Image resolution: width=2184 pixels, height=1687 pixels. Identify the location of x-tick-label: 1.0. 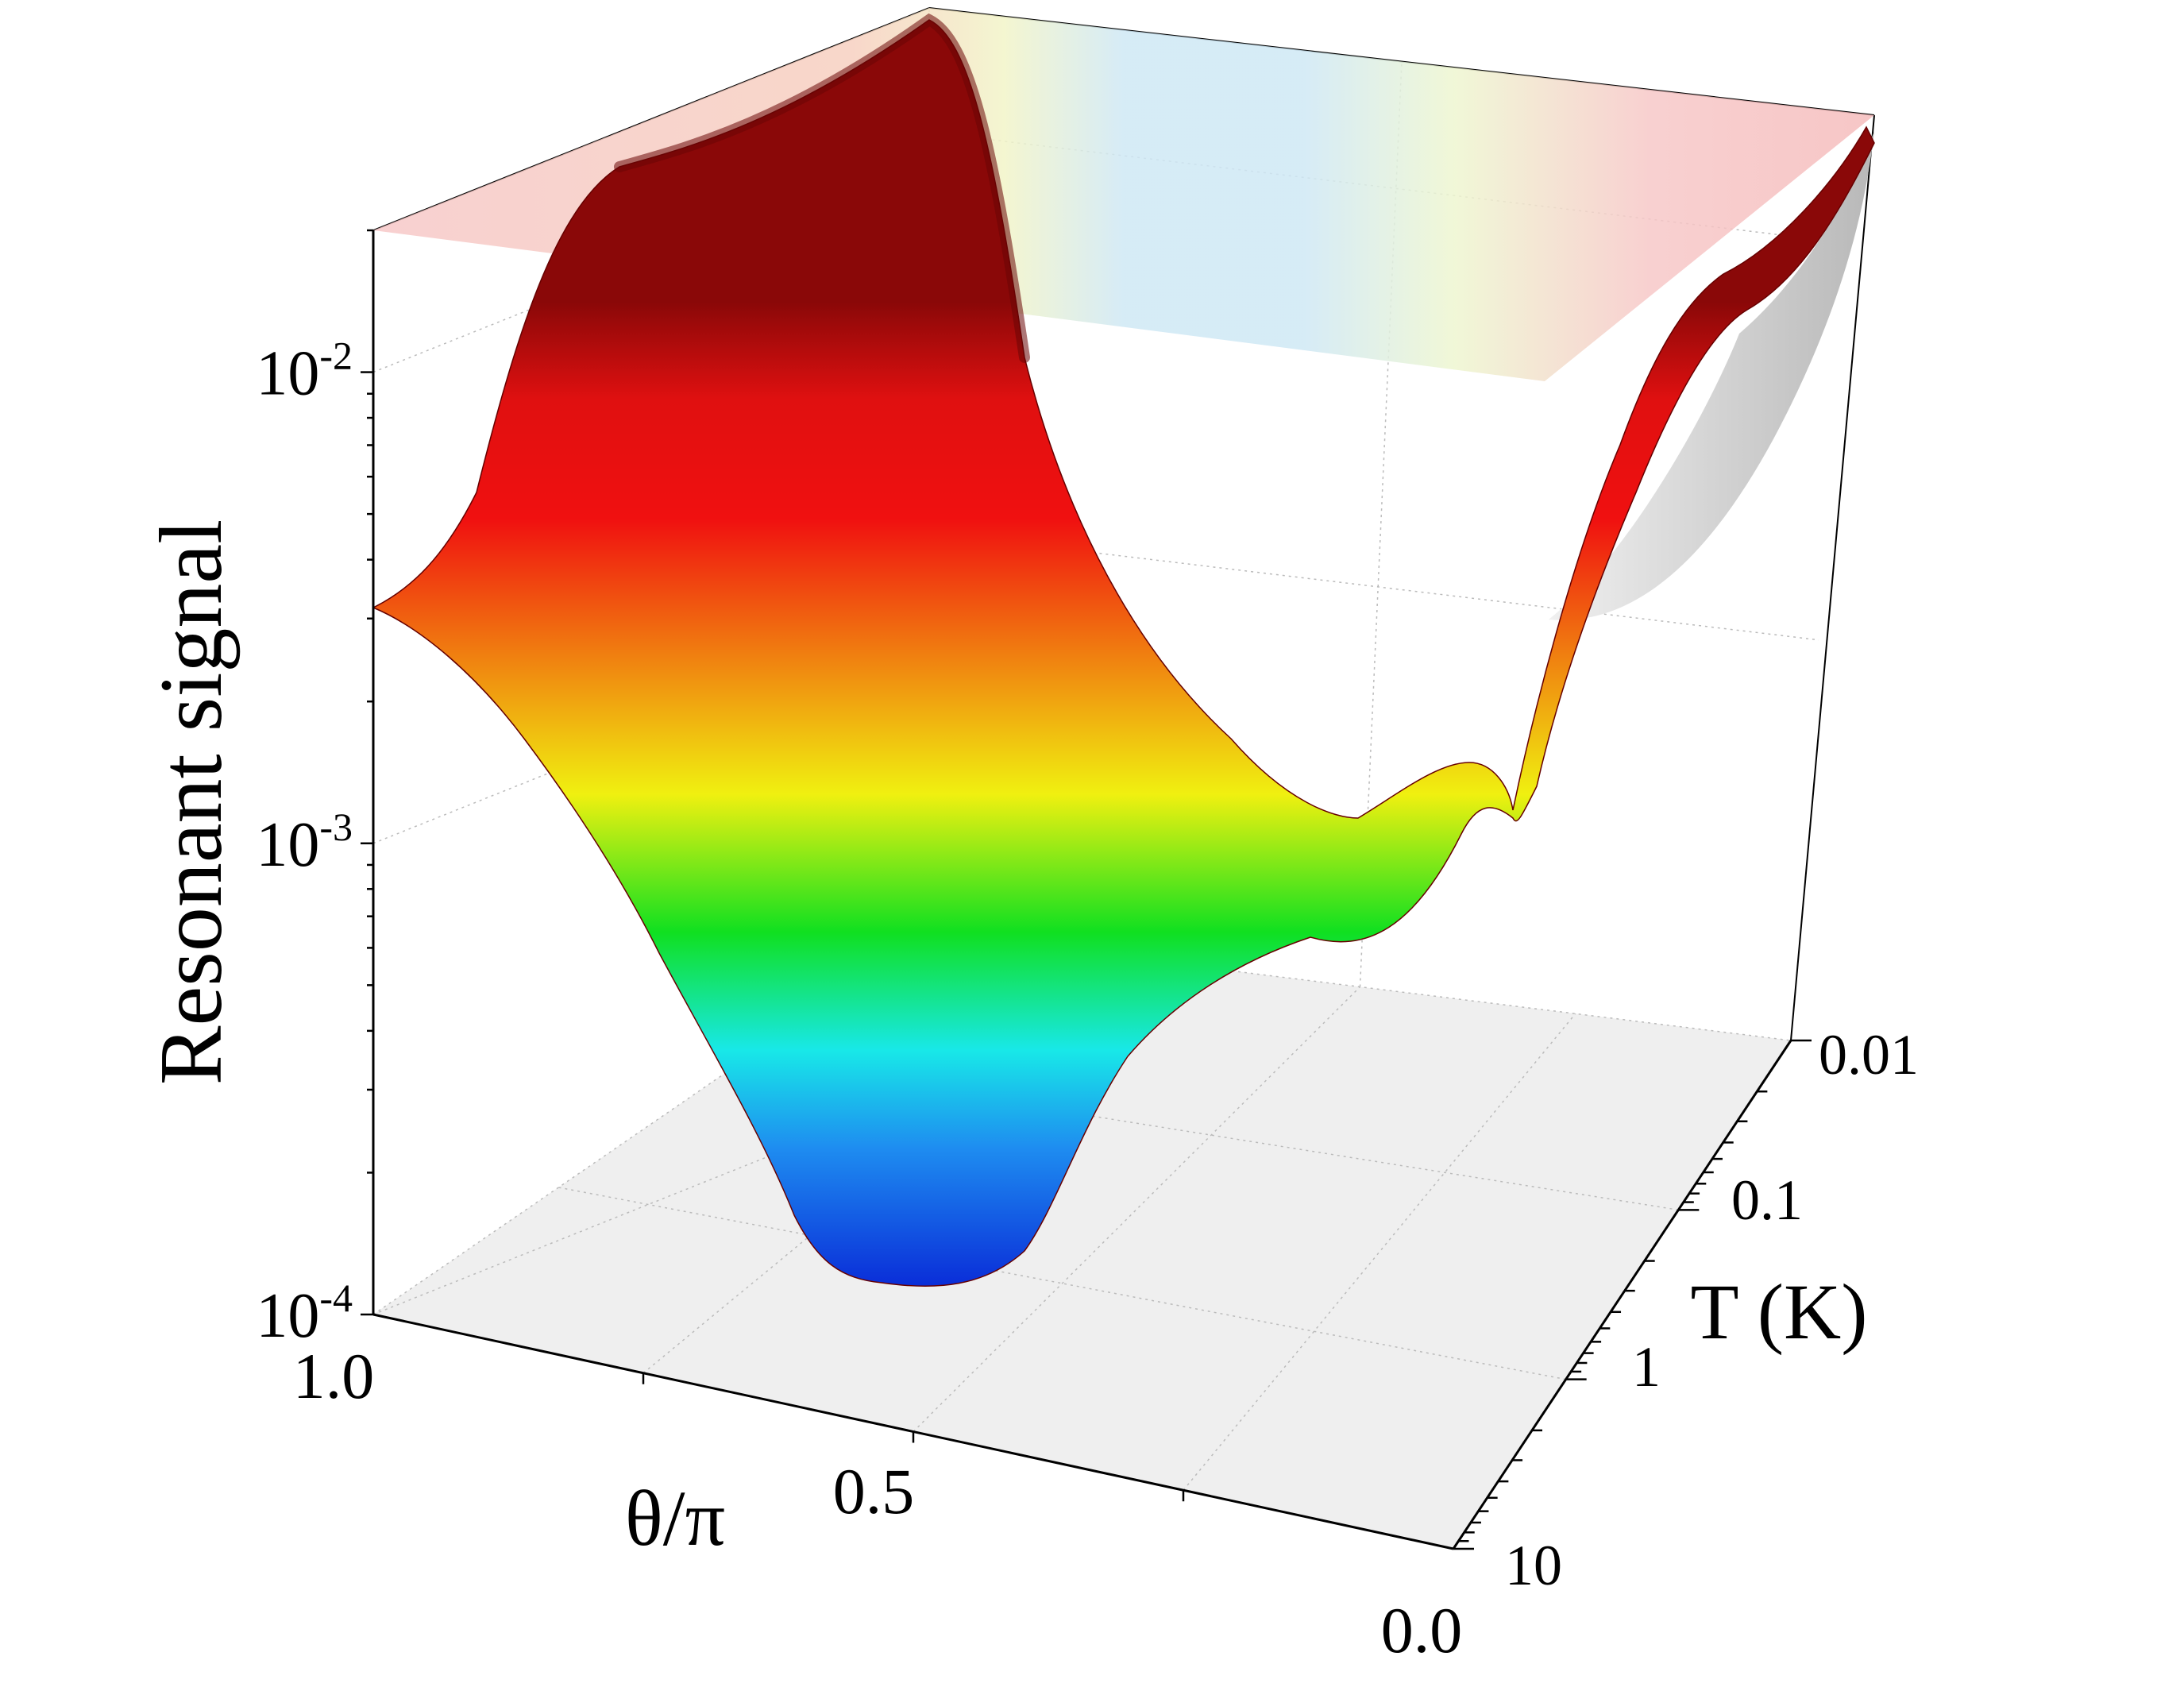
(334, 1376).